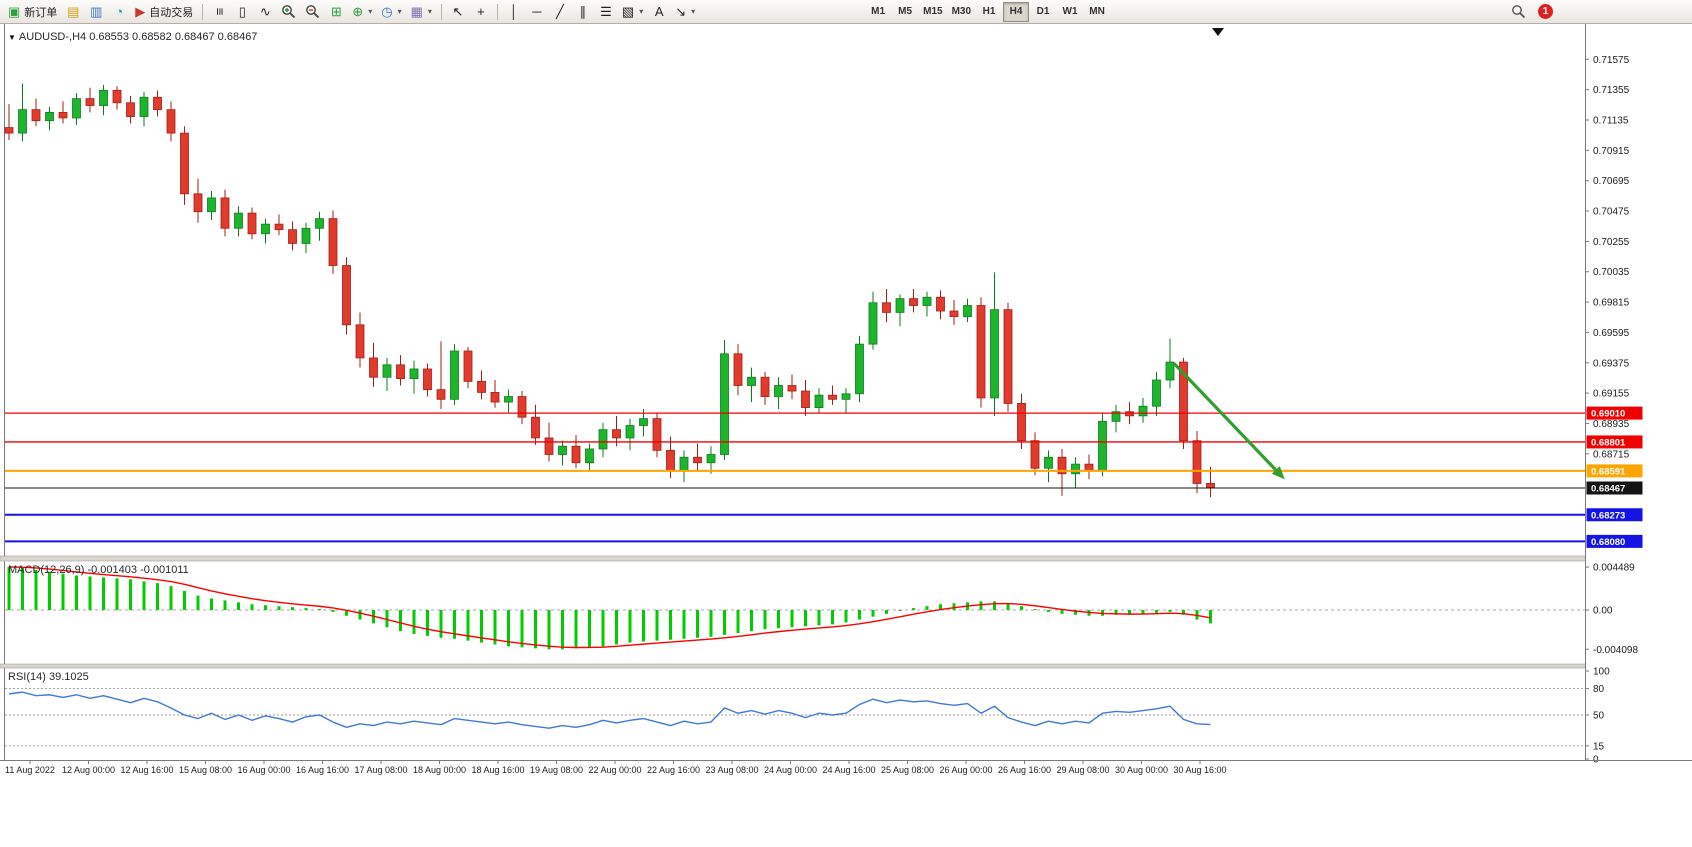  Describe the element at coordinates (632, 12) in the screenshot. I see `shapes-button: ▧ ▾` at that location.